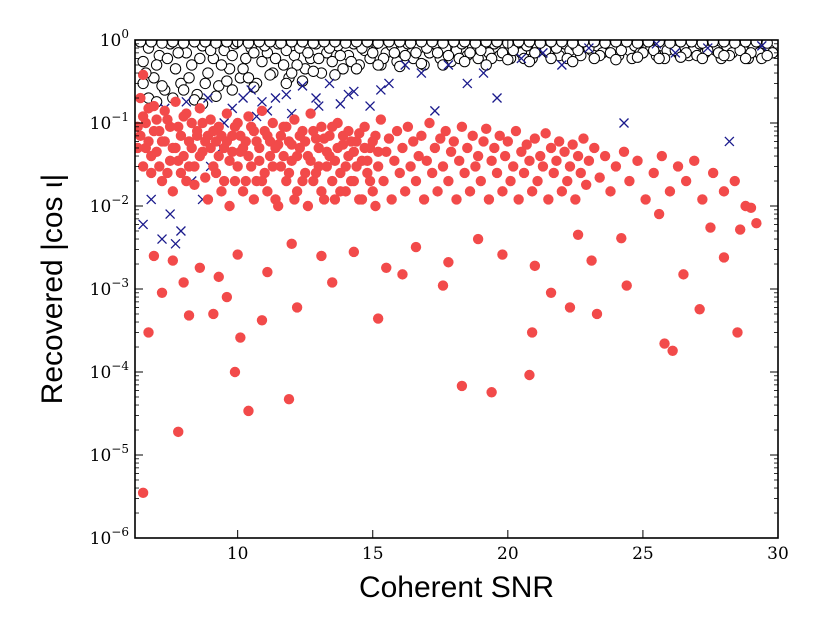 Image resolution: width=830 pixels, height=625 pixels. I want to click on x-tick-label: 15, so click(373, 554).